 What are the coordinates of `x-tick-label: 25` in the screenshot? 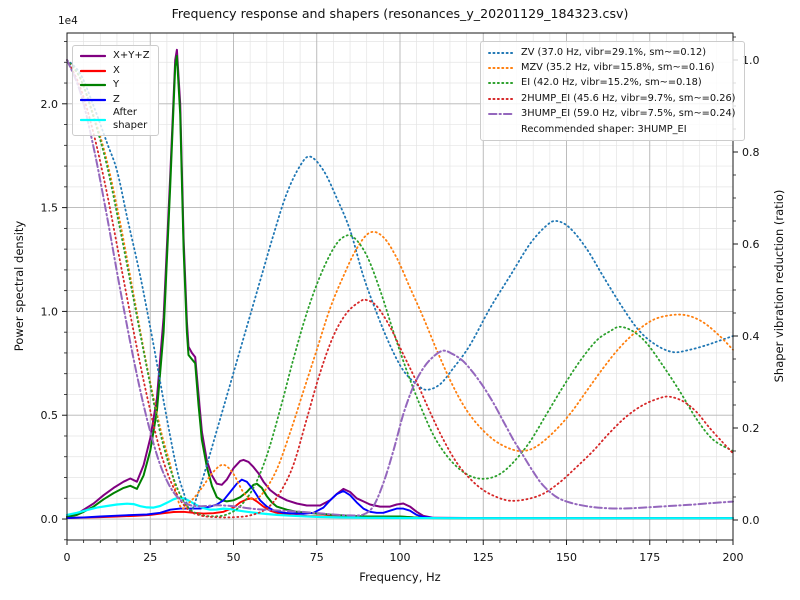 It's located at (150, 557).